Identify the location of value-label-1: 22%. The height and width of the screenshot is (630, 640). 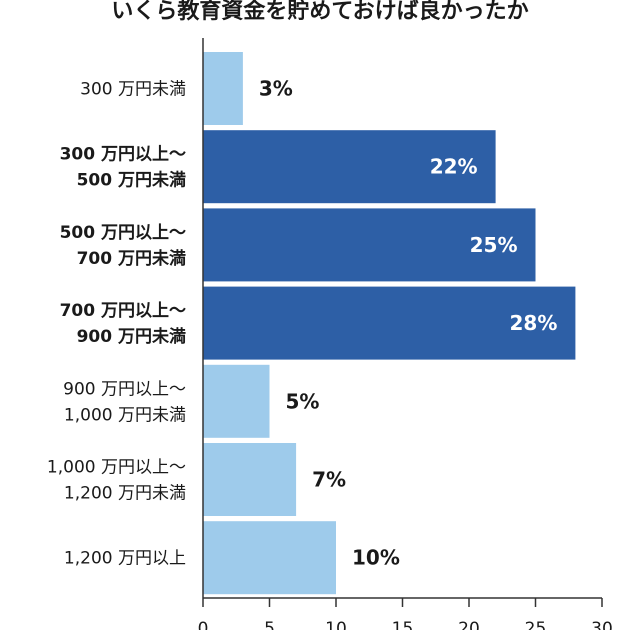
(454, 167).